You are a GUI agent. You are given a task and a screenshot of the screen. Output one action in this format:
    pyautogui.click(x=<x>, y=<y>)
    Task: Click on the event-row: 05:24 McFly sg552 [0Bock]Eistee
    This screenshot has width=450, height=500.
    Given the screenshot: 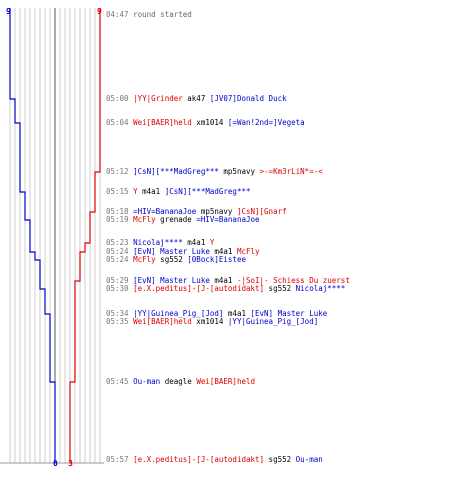 What is the action you would take?
    pyautogui.click(x=176, y=259)
    